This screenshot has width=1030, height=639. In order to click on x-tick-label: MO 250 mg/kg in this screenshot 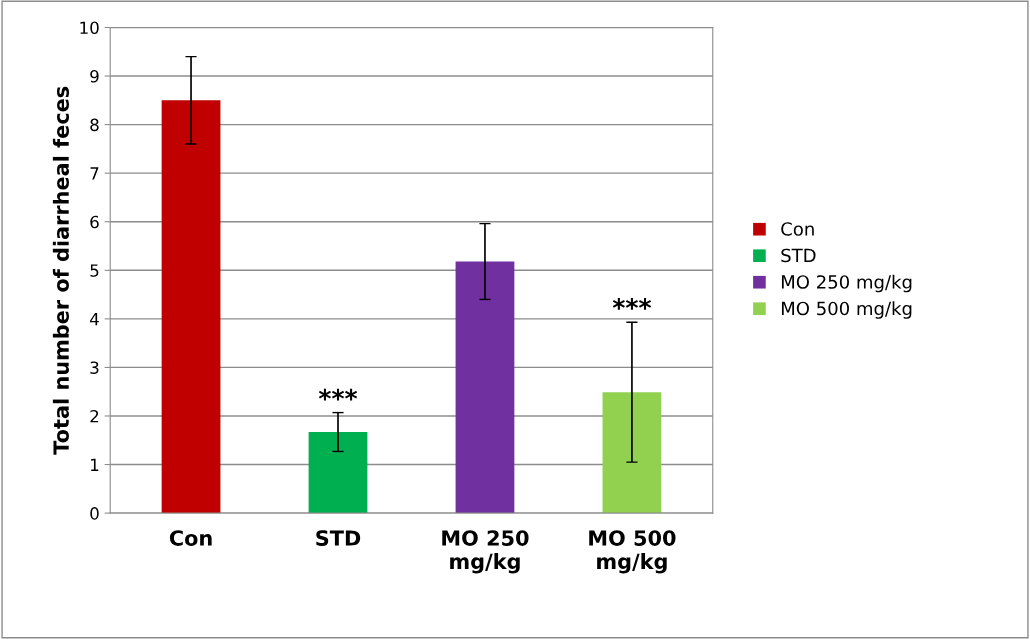, I will do `click(485, 552)`.